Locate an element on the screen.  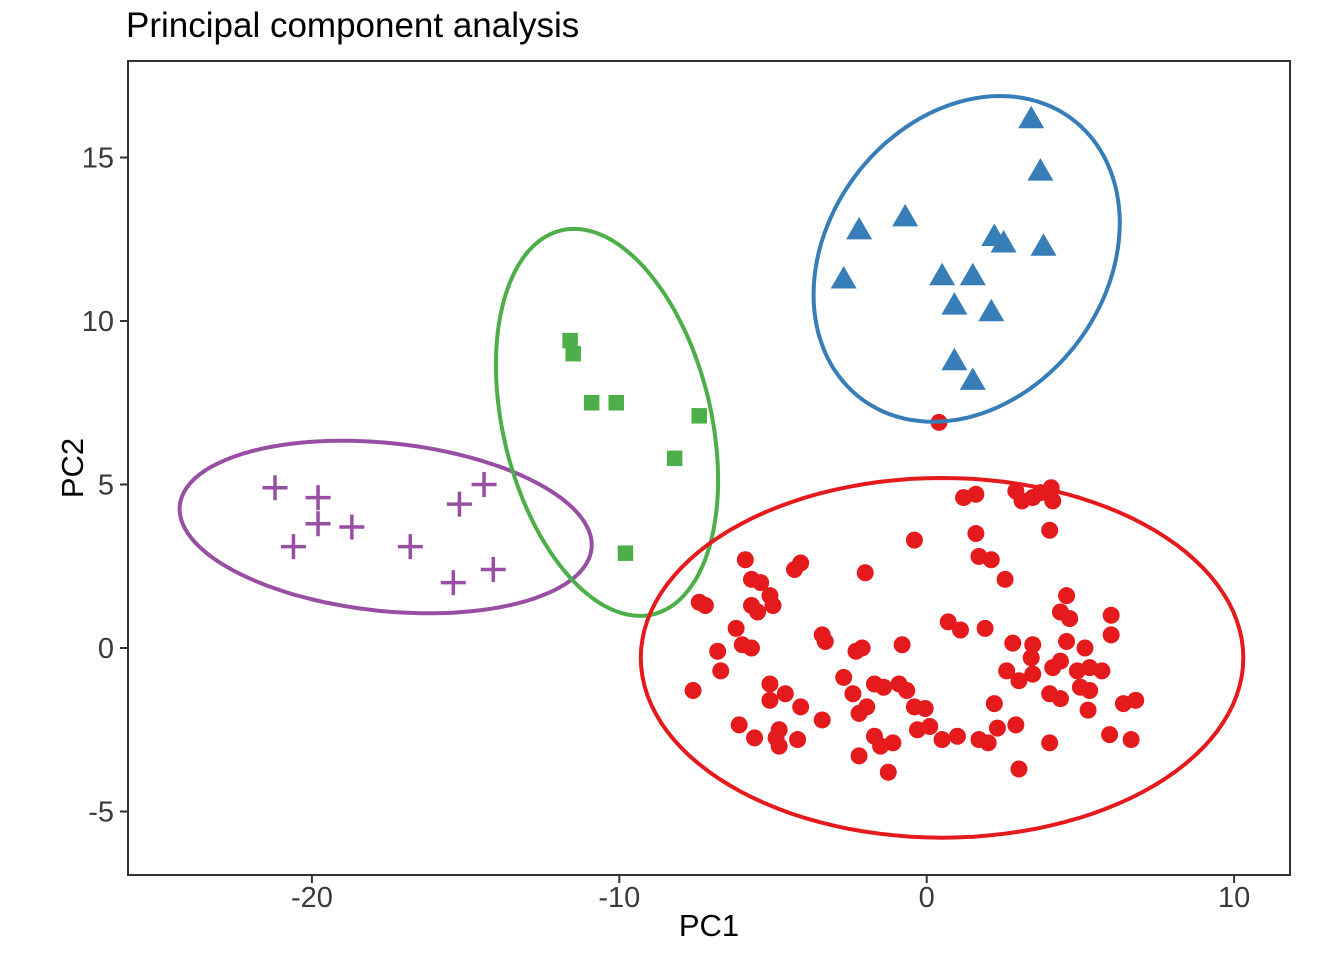
x-tick-label: -20 is located at coordinates (312, 898).